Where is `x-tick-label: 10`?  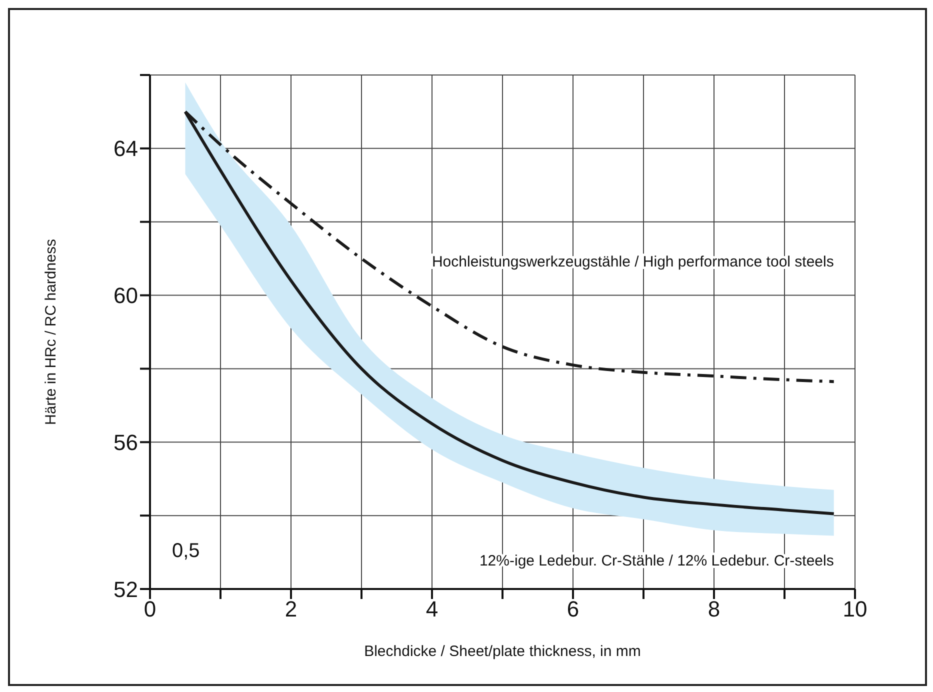 x-tick-label: 10 is located at coordinates (855, 609).